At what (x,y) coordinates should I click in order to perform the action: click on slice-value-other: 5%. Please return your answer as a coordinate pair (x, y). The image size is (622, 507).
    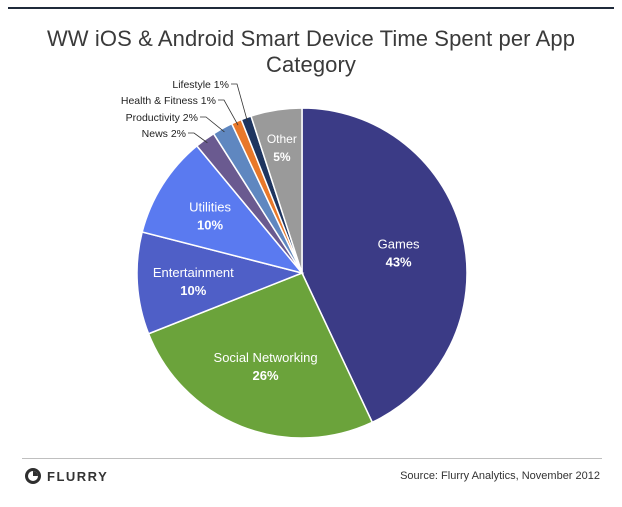
    Looking at the image, I should click on (282, 157).